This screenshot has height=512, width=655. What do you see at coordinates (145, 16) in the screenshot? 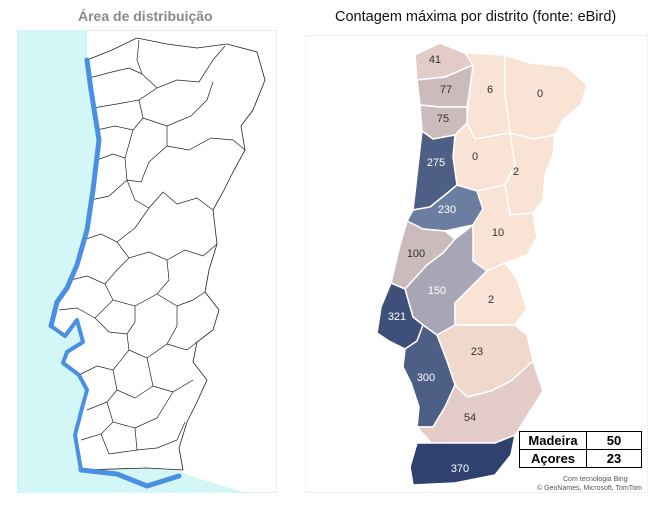
I see `left-map-title: Área de distribuição` at bounding box center [145, 16].